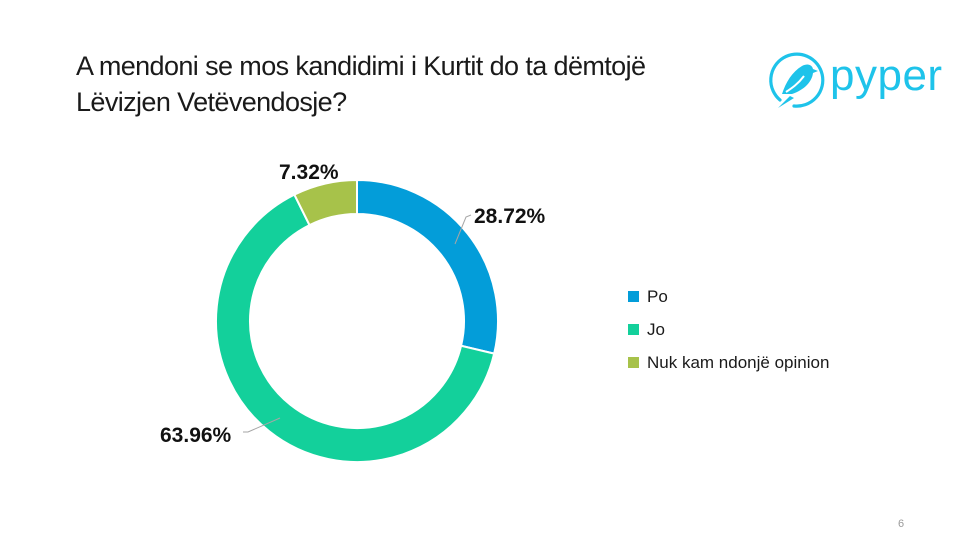 This screenshot has height=551, width=980. I want to click on page-number: 6, so click(901, 524).